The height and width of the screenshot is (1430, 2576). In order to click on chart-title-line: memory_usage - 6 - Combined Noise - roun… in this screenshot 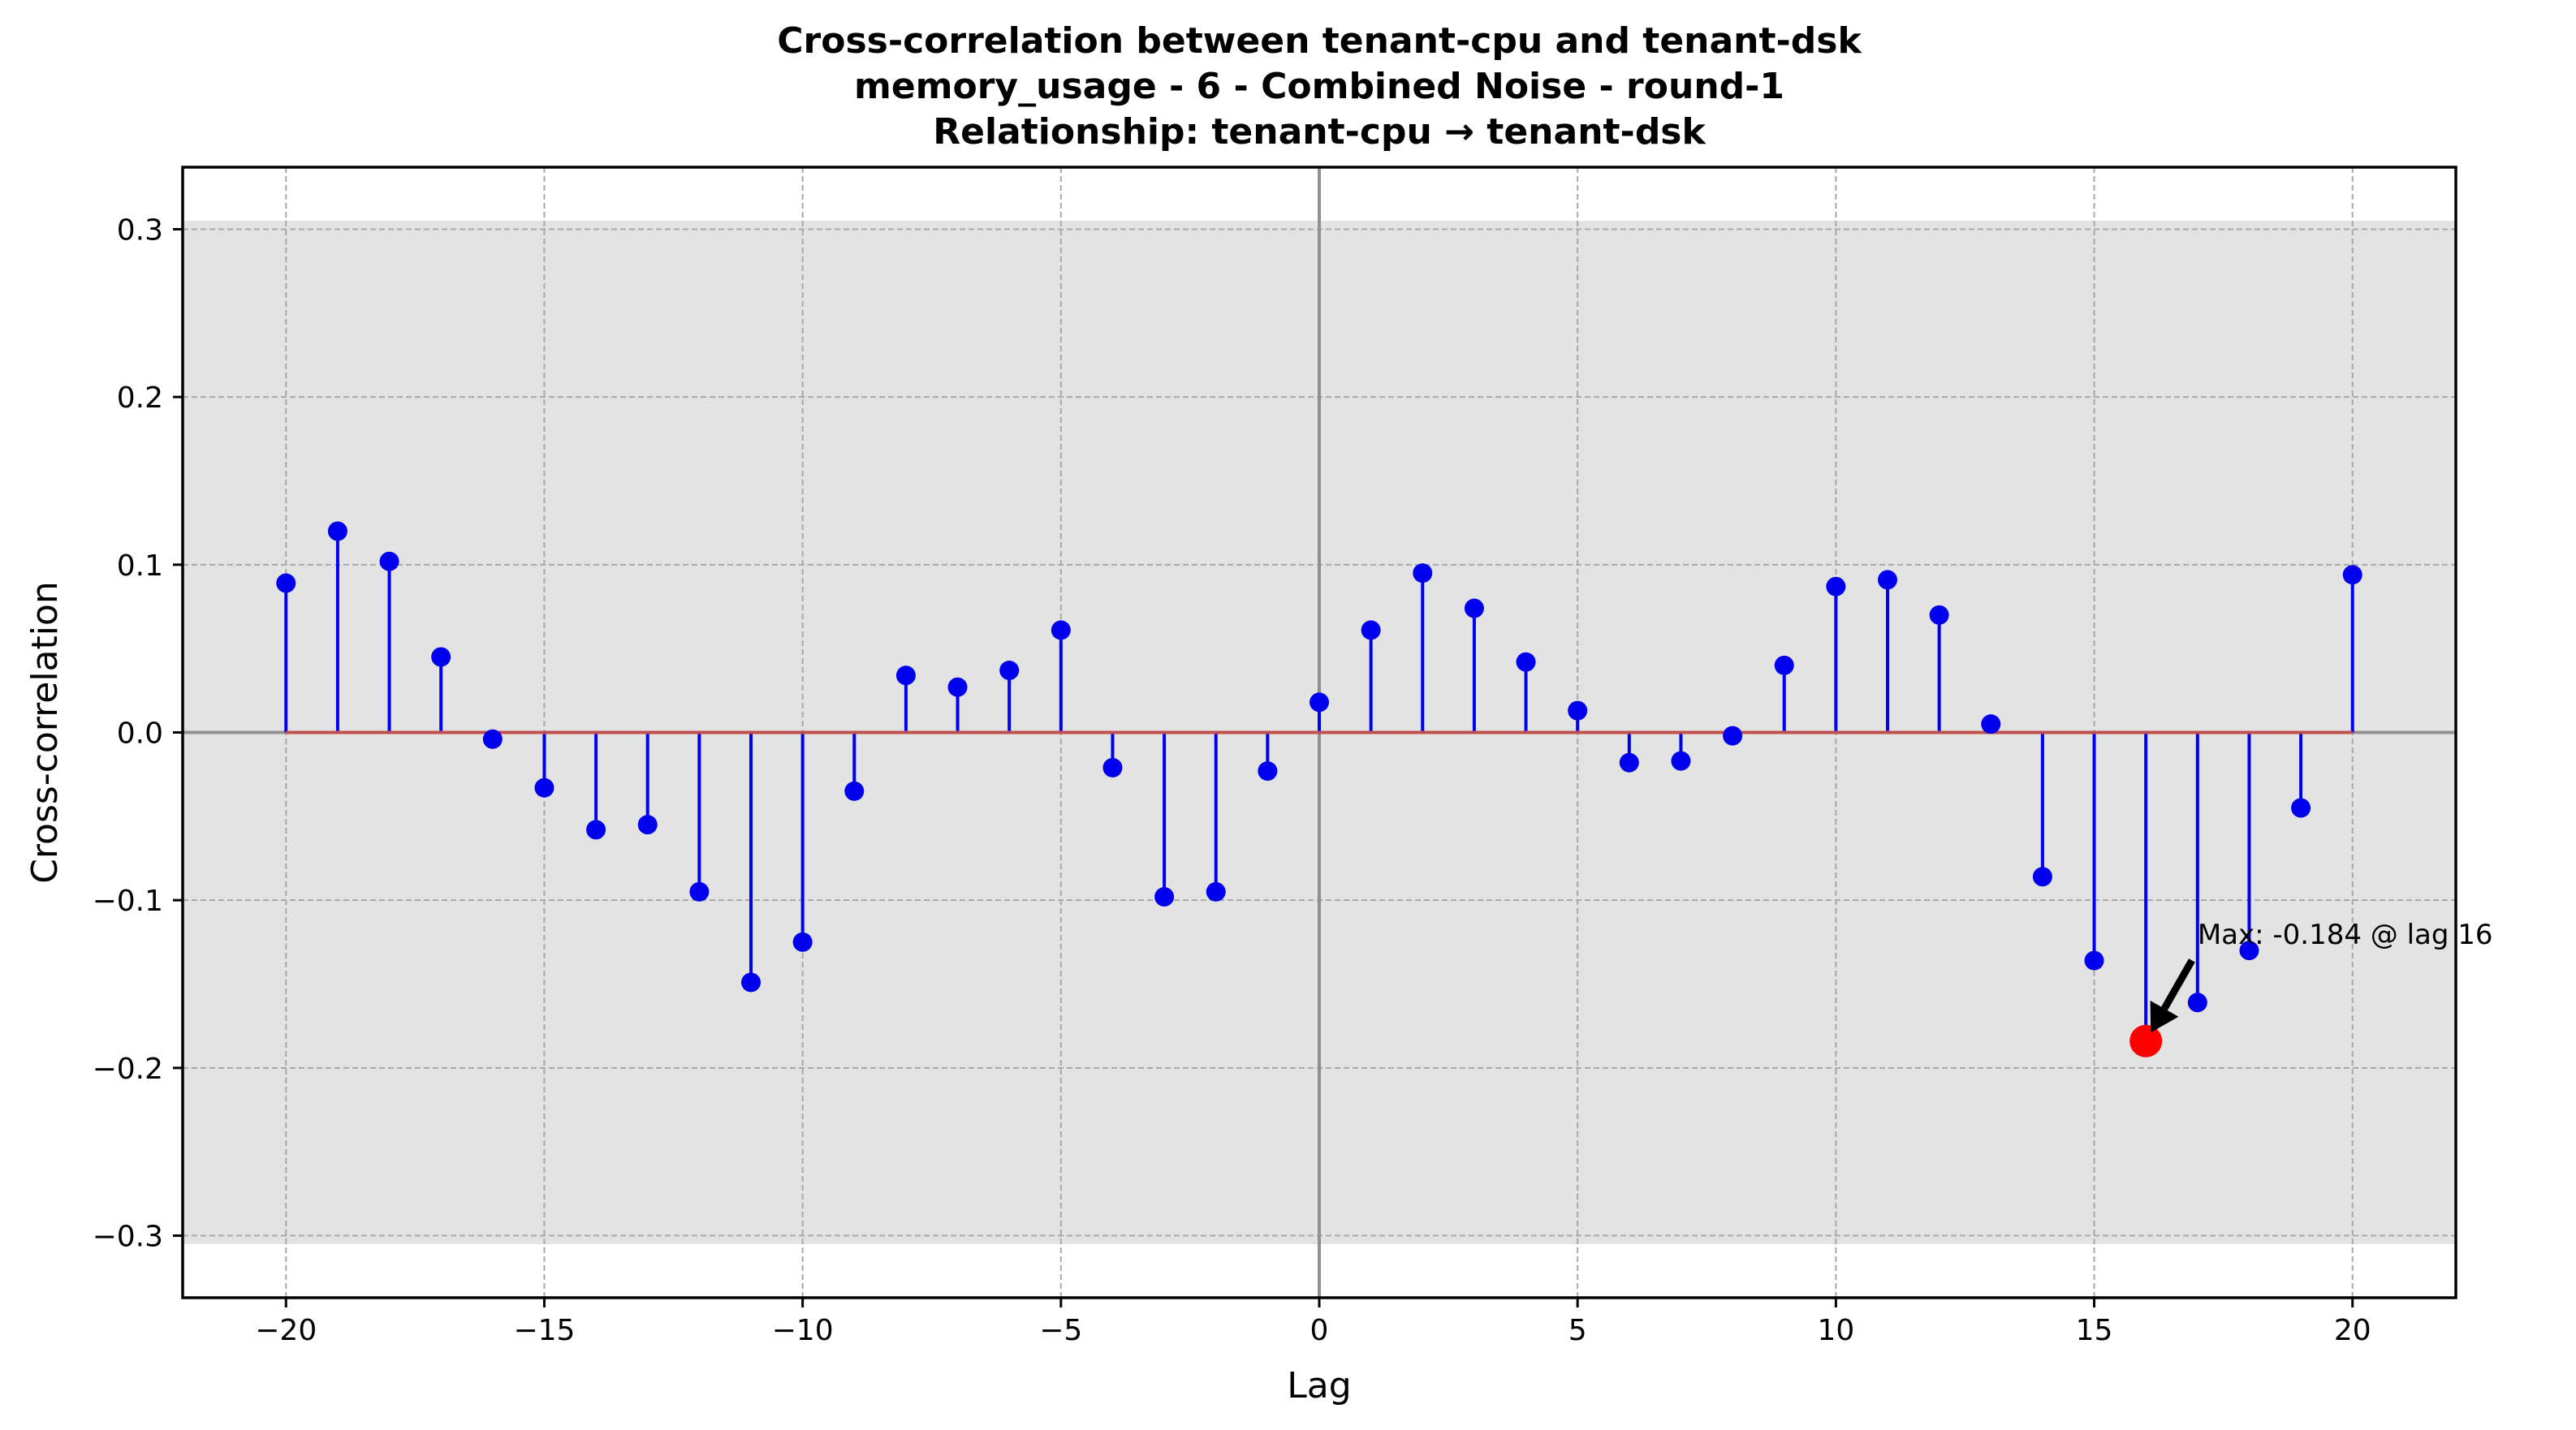, I will do `click(1319, 86)`.